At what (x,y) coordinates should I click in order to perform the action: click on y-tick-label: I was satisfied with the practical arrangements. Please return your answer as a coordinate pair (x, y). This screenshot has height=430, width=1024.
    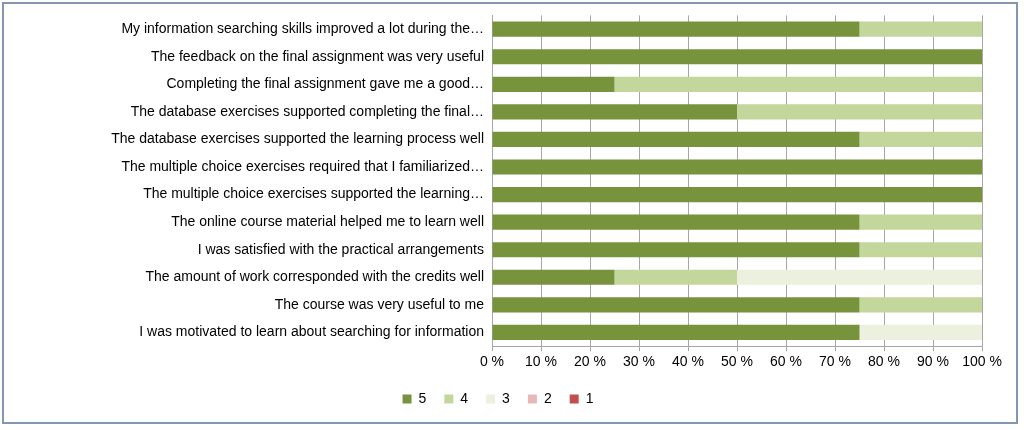
    Looking at the image, I should click on (340, 248).